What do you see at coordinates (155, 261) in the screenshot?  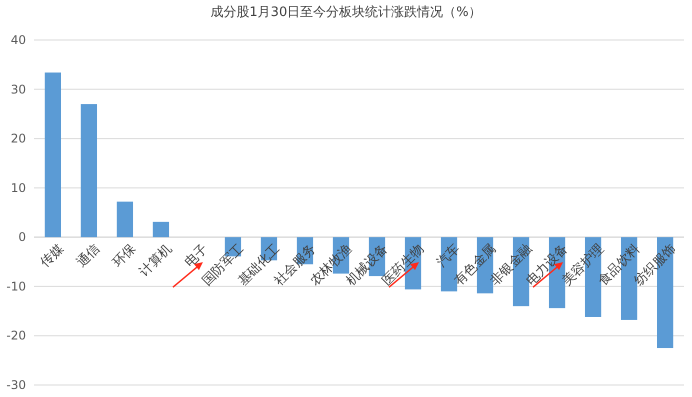 I see `x-tick-label: 计算机` at bounding box center [155, 261].